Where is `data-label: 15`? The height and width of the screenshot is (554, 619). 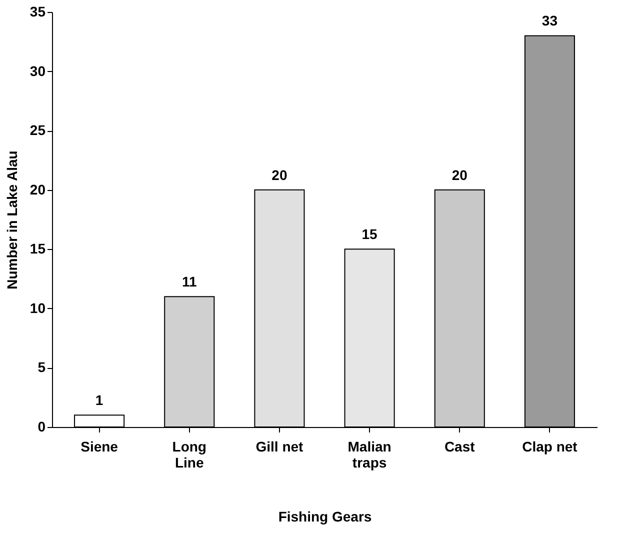
data-label: 15 is located at coordinates (370, 234).